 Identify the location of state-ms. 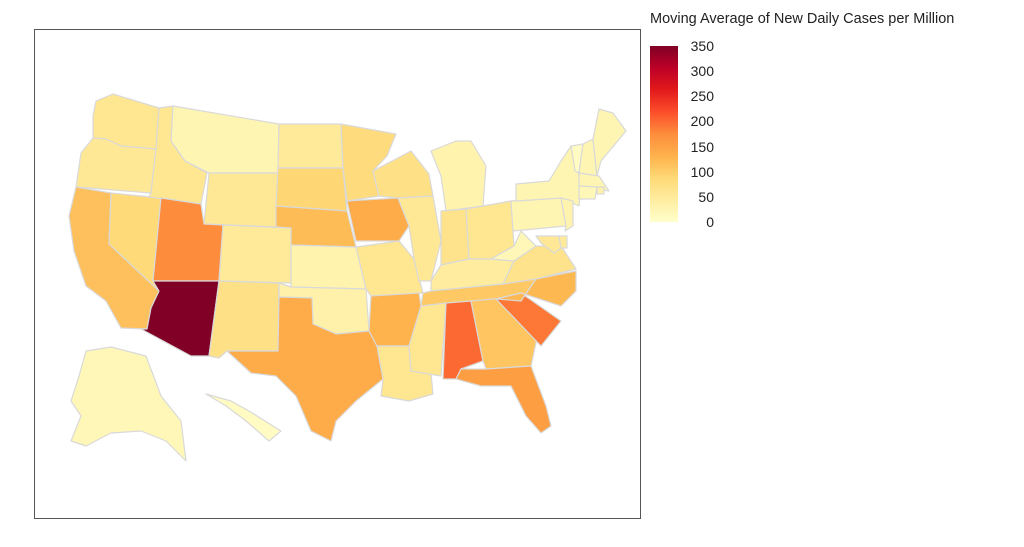
(427, 339).